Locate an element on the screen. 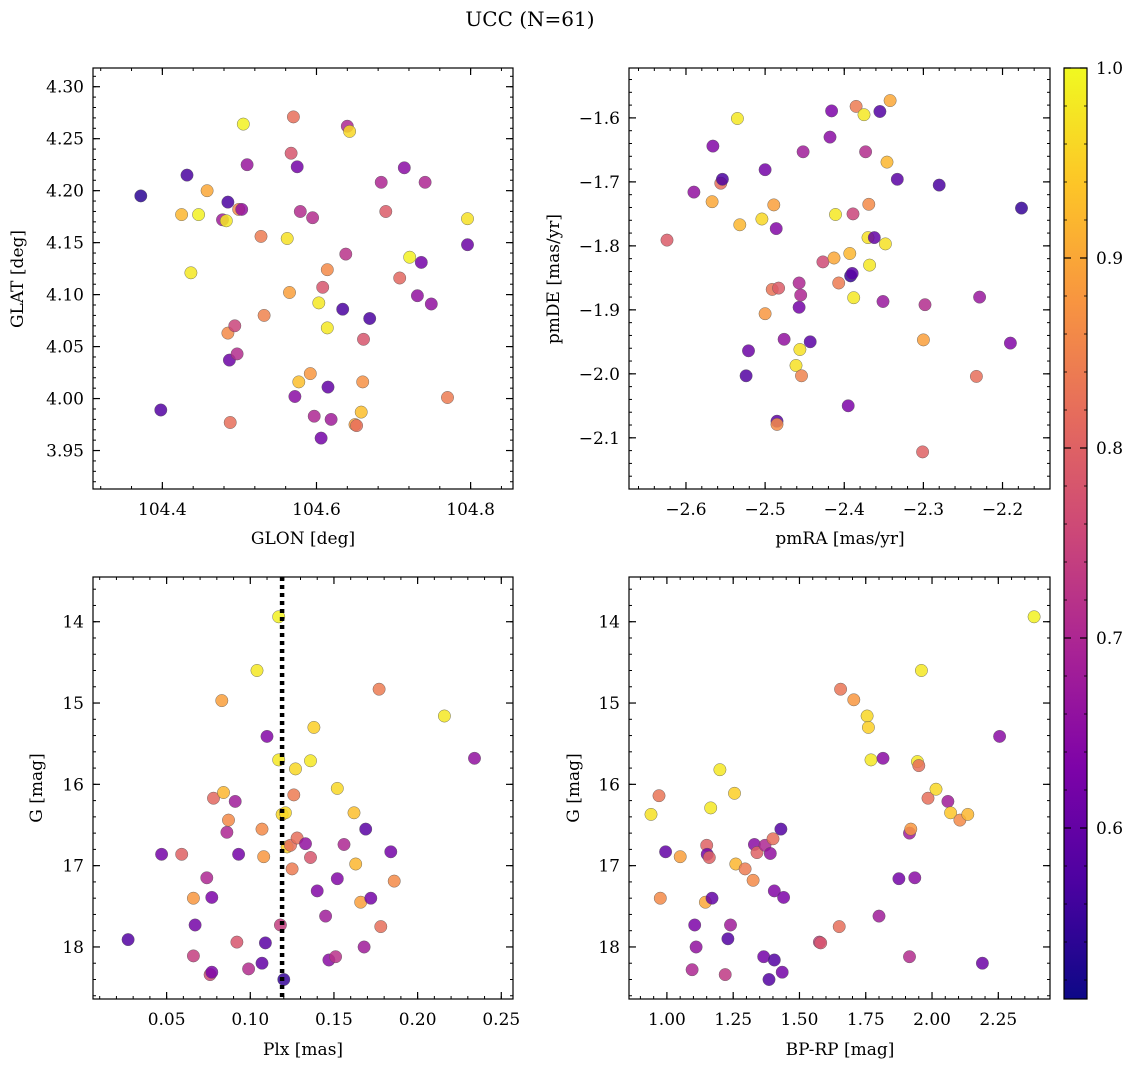  y-tick-label: 4.00 is located at coordinates (65, 400).